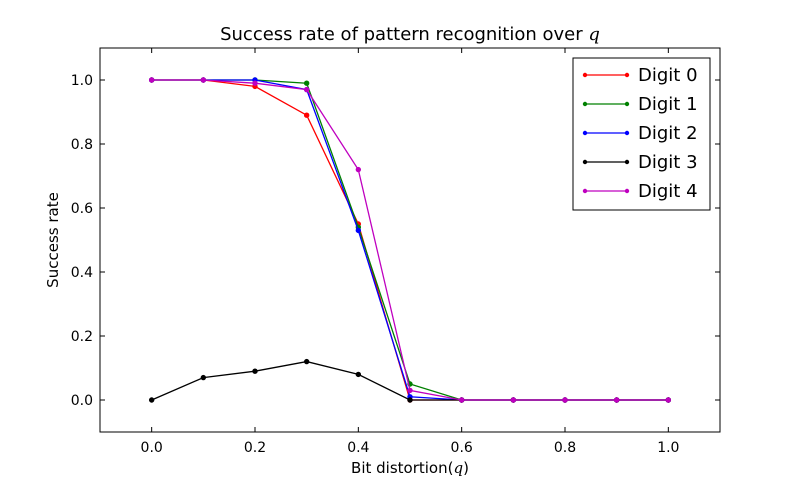 The width and height of the screenshot is (800, 480). Describe the element at coordinates (82, 273) in the screenshot. I see `y-tick-label: 0.4` at that location.